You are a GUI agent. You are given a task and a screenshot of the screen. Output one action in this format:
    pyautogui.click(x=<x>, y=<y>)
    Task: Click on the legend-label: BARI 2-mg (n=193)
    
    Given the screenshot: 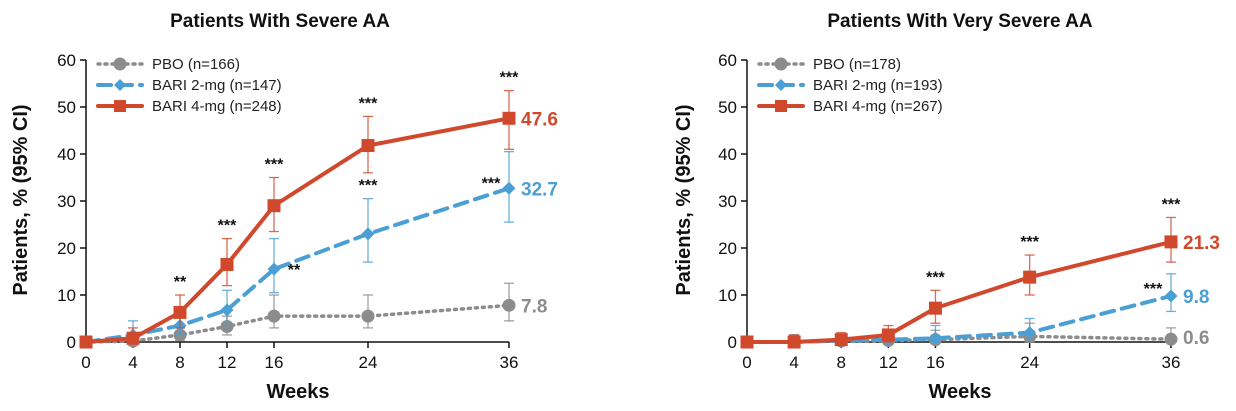 What is the action you would take?
    pyautogui.click(x=878, y=85)
    